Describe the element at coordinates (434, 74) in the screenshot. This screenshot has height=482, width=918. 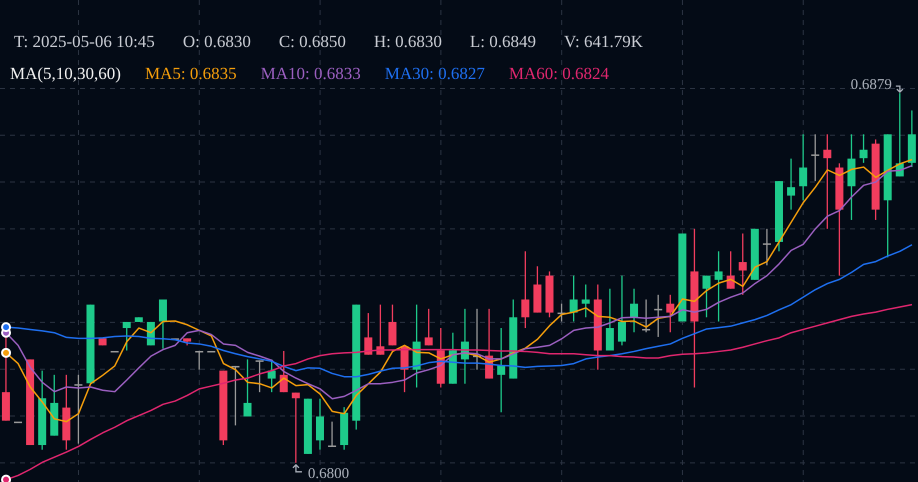
I see `text: MA30: 0.6827` at that location.